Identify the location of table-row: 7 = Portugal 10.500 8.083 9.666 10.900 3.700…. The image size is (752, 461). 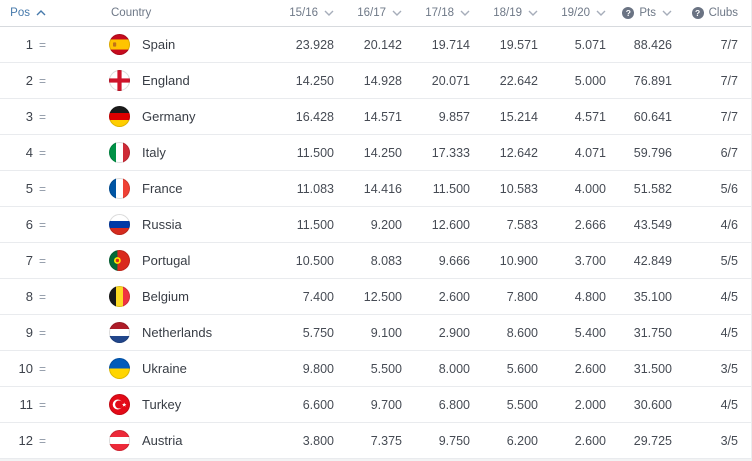
(375, 261).